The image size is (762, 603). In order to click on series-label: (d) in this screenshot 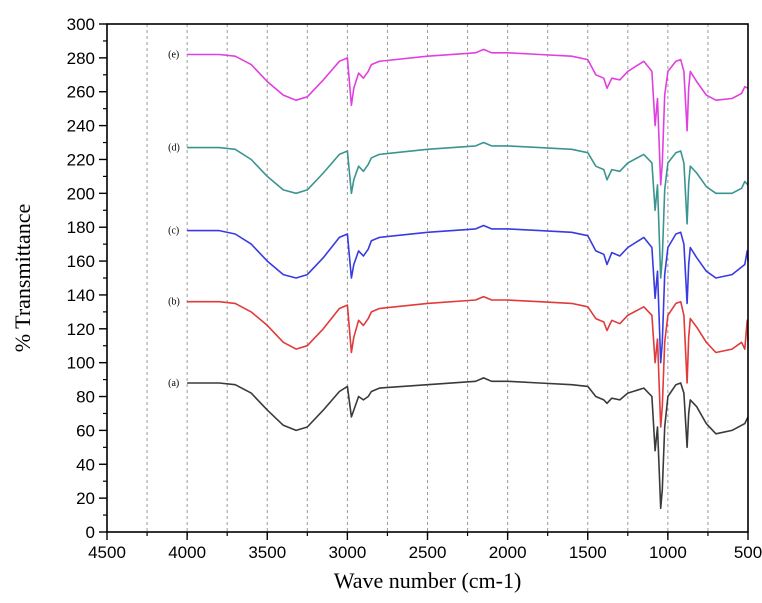, I will do `click(174, 148)`.